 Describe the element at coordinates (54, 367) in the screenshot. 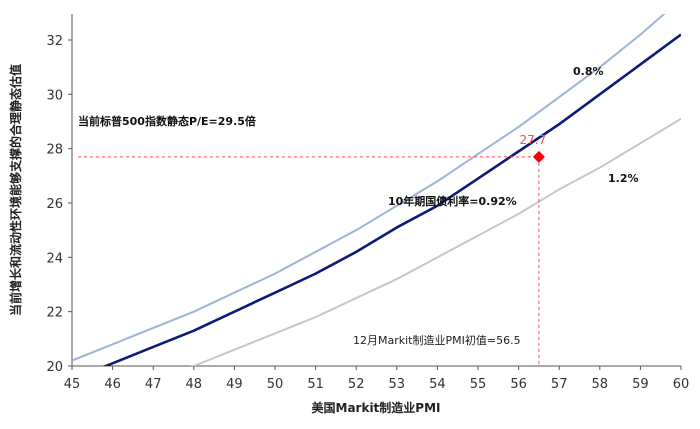

I see `y-tick-label: 20` at that location.